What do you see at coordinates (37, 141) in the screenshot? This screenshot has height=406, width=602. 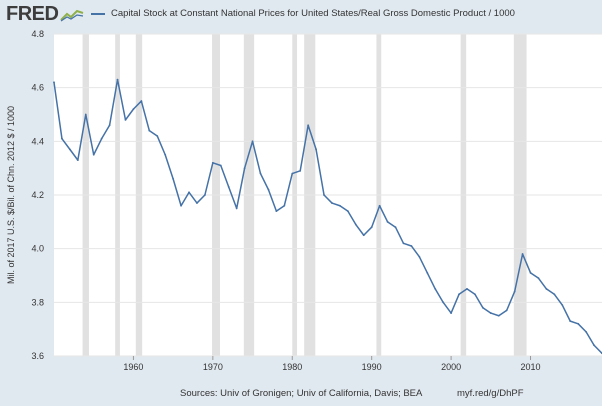 I see `y-tick-label: 4.4` at bounding box center [37, 141].